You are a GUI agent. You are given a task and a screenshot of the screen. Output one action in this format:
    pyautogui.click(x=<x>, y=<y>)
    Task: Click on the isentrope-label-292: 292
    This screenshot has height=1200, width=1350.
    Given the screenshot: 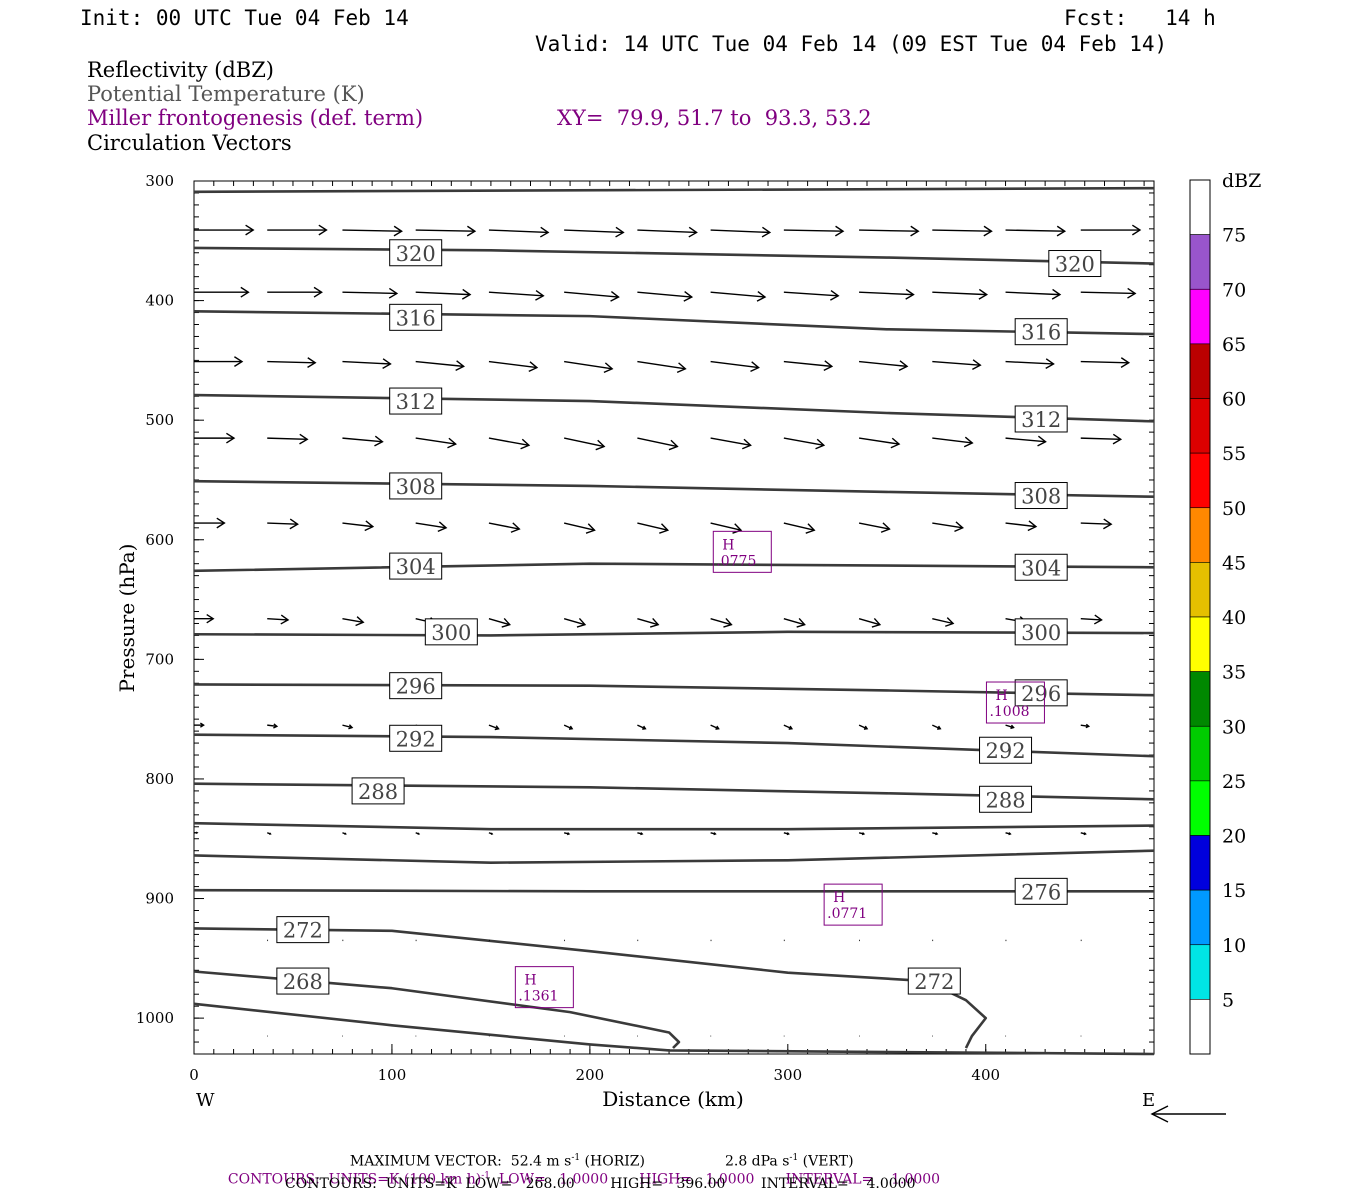 What is the action you would take?
    pyautogui.click(x=1005, y=751)
    